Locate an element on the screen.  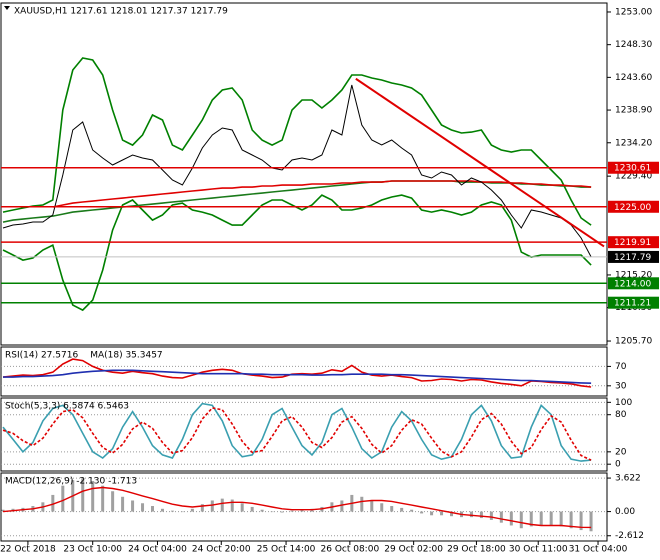
y-tick-label: 70 is located at coordinates (621, 367).